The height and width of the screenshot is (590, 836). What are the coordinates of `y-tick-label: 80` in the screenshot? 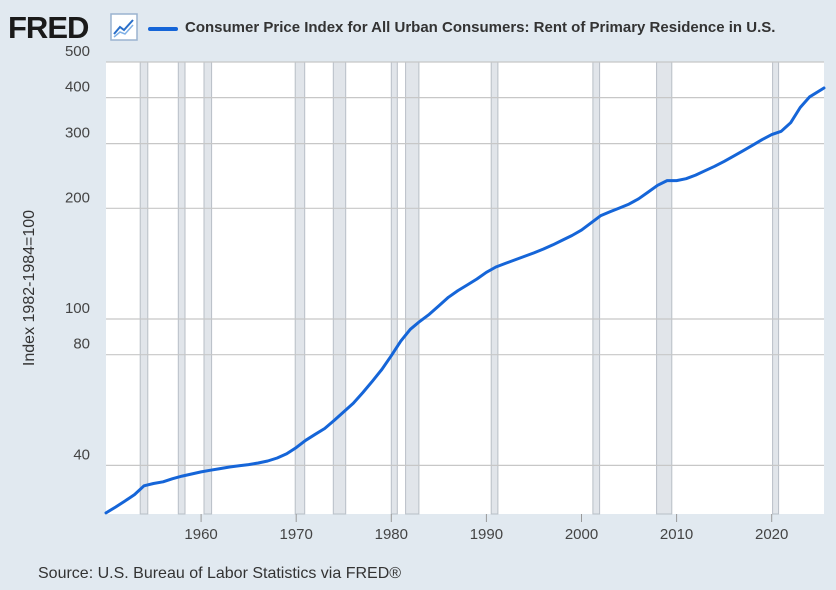 It's located at (81, 344).